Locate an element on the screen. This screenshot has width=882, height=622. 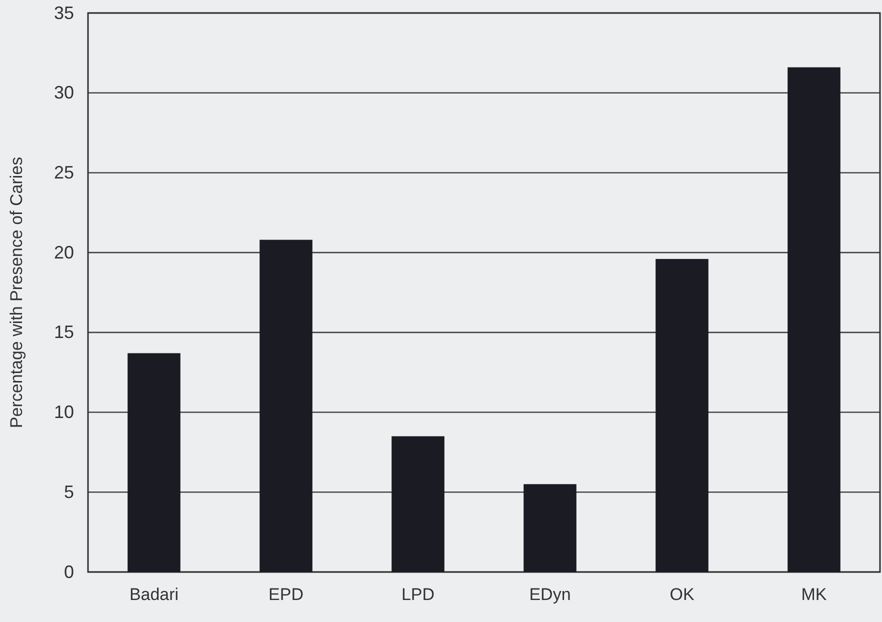
y-tick-label: 15 is located at coordinates (64, 332).